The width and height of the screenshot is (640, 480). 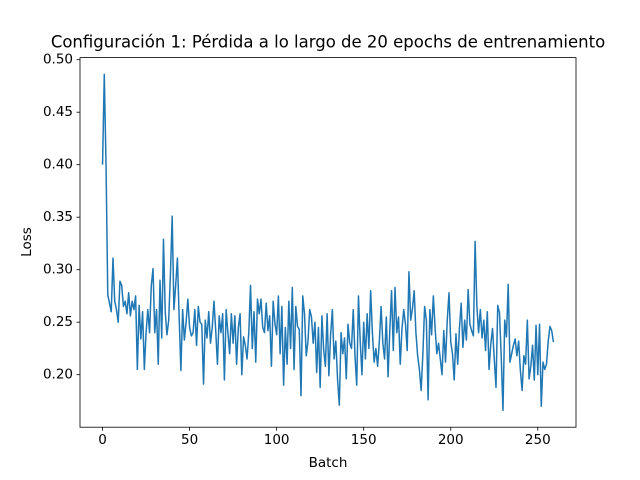 I want to click on x-tick-label: 150, so click(x=364, y=440).